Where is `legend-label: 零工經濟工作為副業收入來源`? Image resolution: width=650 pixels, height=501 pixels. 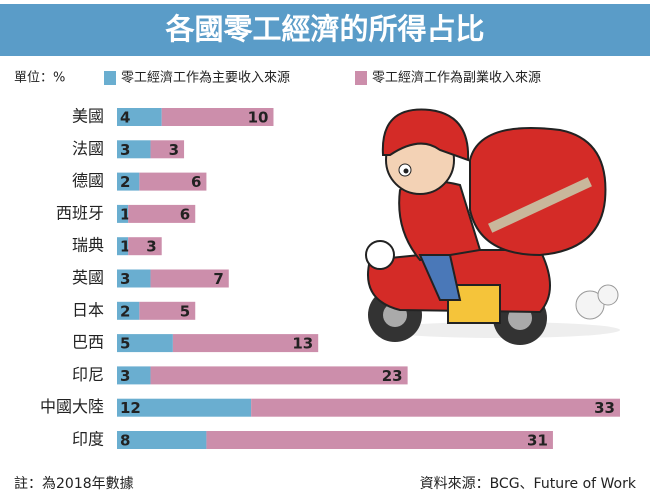 legend-label: 零工經濟工作為副業收入來源 is located at coordinates (456, 78).